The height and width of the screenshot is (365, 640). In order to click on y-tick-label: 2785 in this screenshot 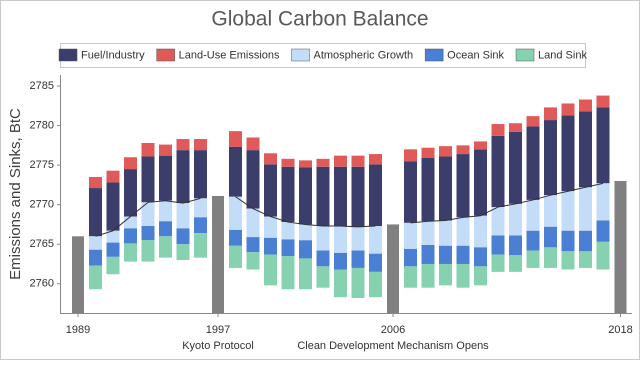, I will do `click(42, 86)`.